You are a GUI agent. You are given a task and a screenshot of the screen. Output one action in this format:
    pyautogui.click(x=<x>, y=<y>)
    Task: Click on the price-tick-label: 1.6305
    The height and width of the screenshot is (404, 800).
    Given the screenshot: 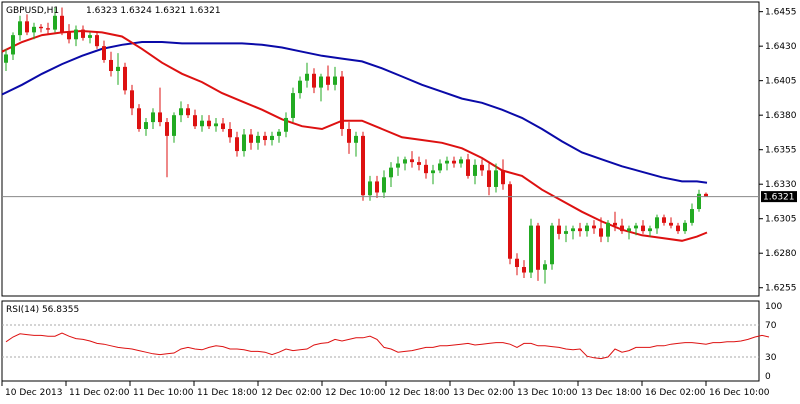 What is the action you would take?
    pyautogui.click(x=781, y=220)
    